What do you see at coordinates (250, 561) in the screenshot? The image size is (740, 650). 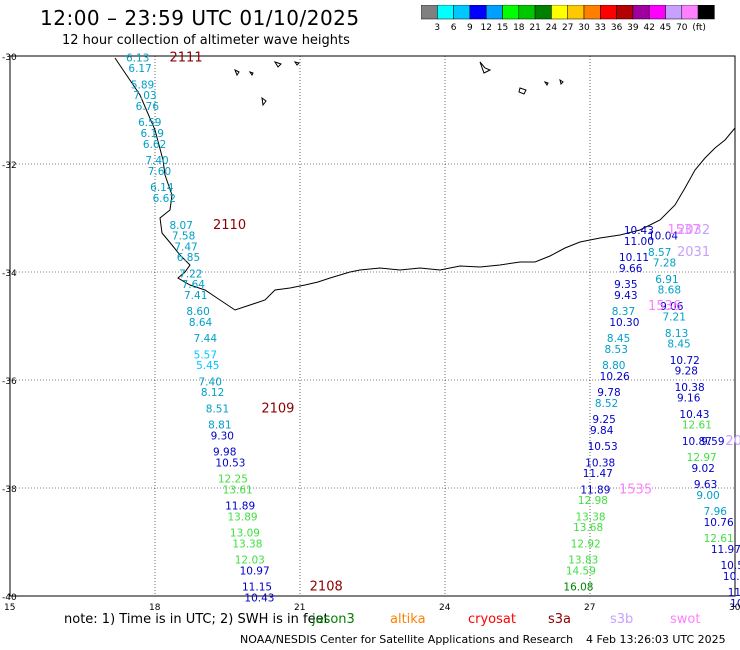 I see `wave-height-value: 12.03` at bounding box center [250, 561].